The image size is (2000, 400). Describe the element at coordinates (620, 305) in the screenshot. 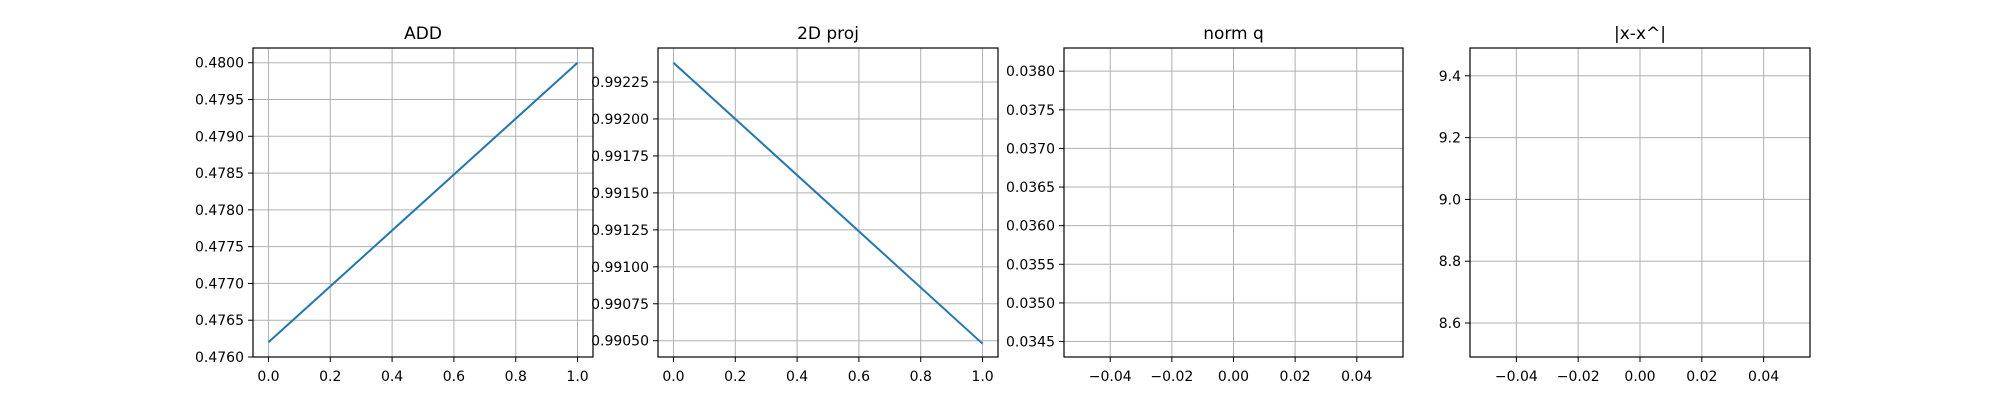

I see `y-tick-label: 0.99075` at that location.